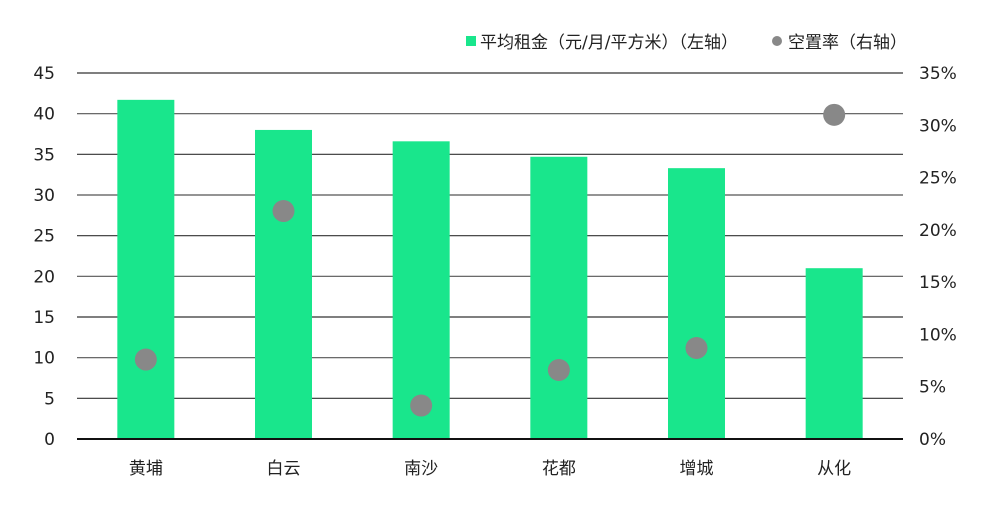 The image size is (1002, 510). What do you see at coordinates (938, 74) in the screenshot?
I see `y2-tick-label: 35%` at bounding box center [938, 74].